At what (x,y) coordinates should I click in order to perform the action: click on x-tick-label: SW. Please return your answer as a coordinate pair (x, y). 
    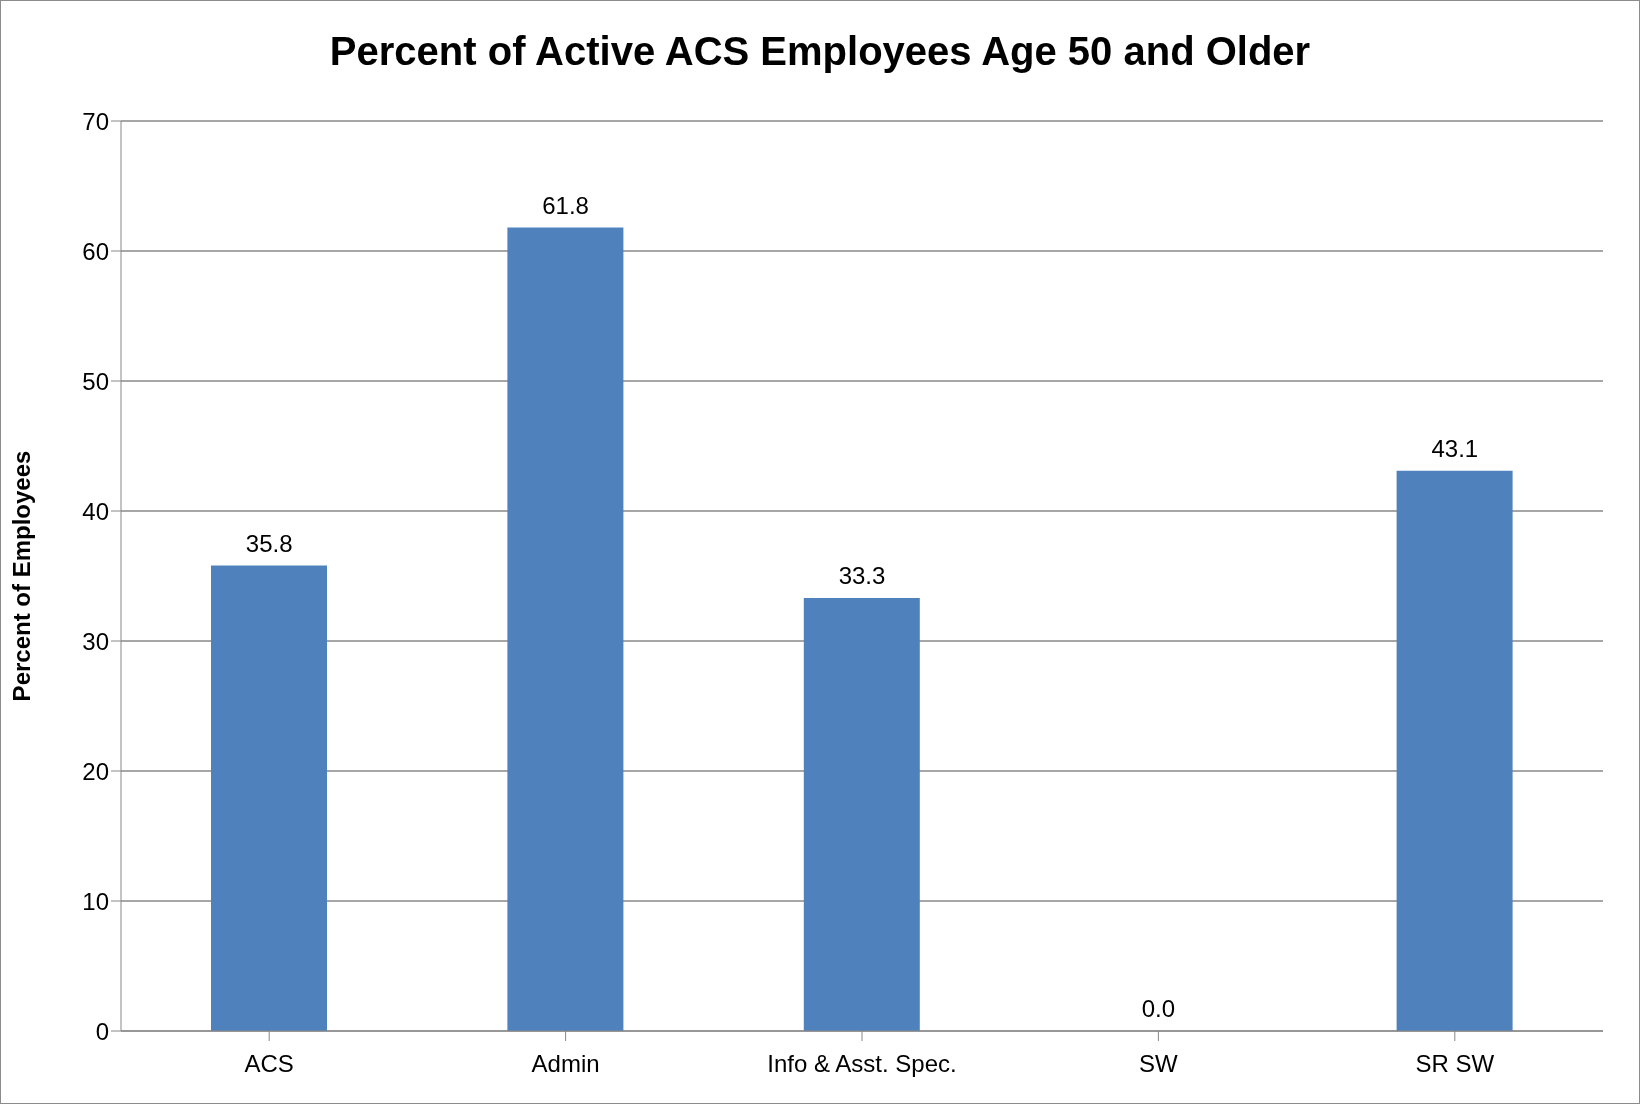
    Looking at the image, I should click on (1159, 1064).